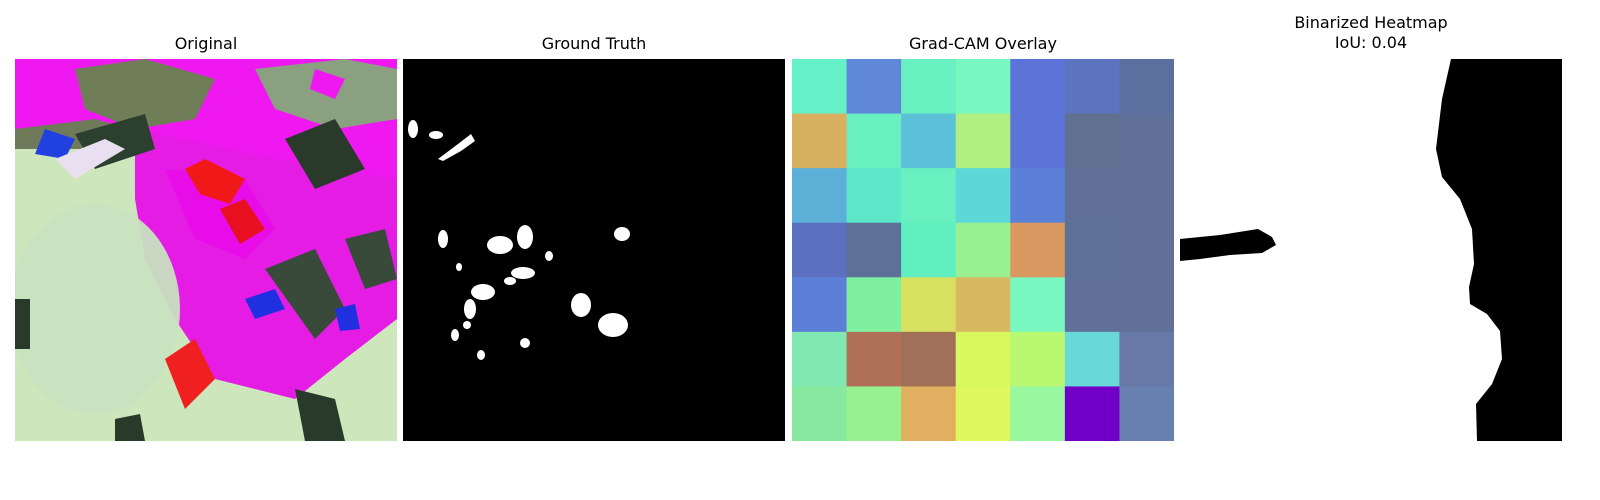  What do you see at coordinates (206, 43) in the screenshot?
I see `original-title: Original` at bounding box center [206, 43].